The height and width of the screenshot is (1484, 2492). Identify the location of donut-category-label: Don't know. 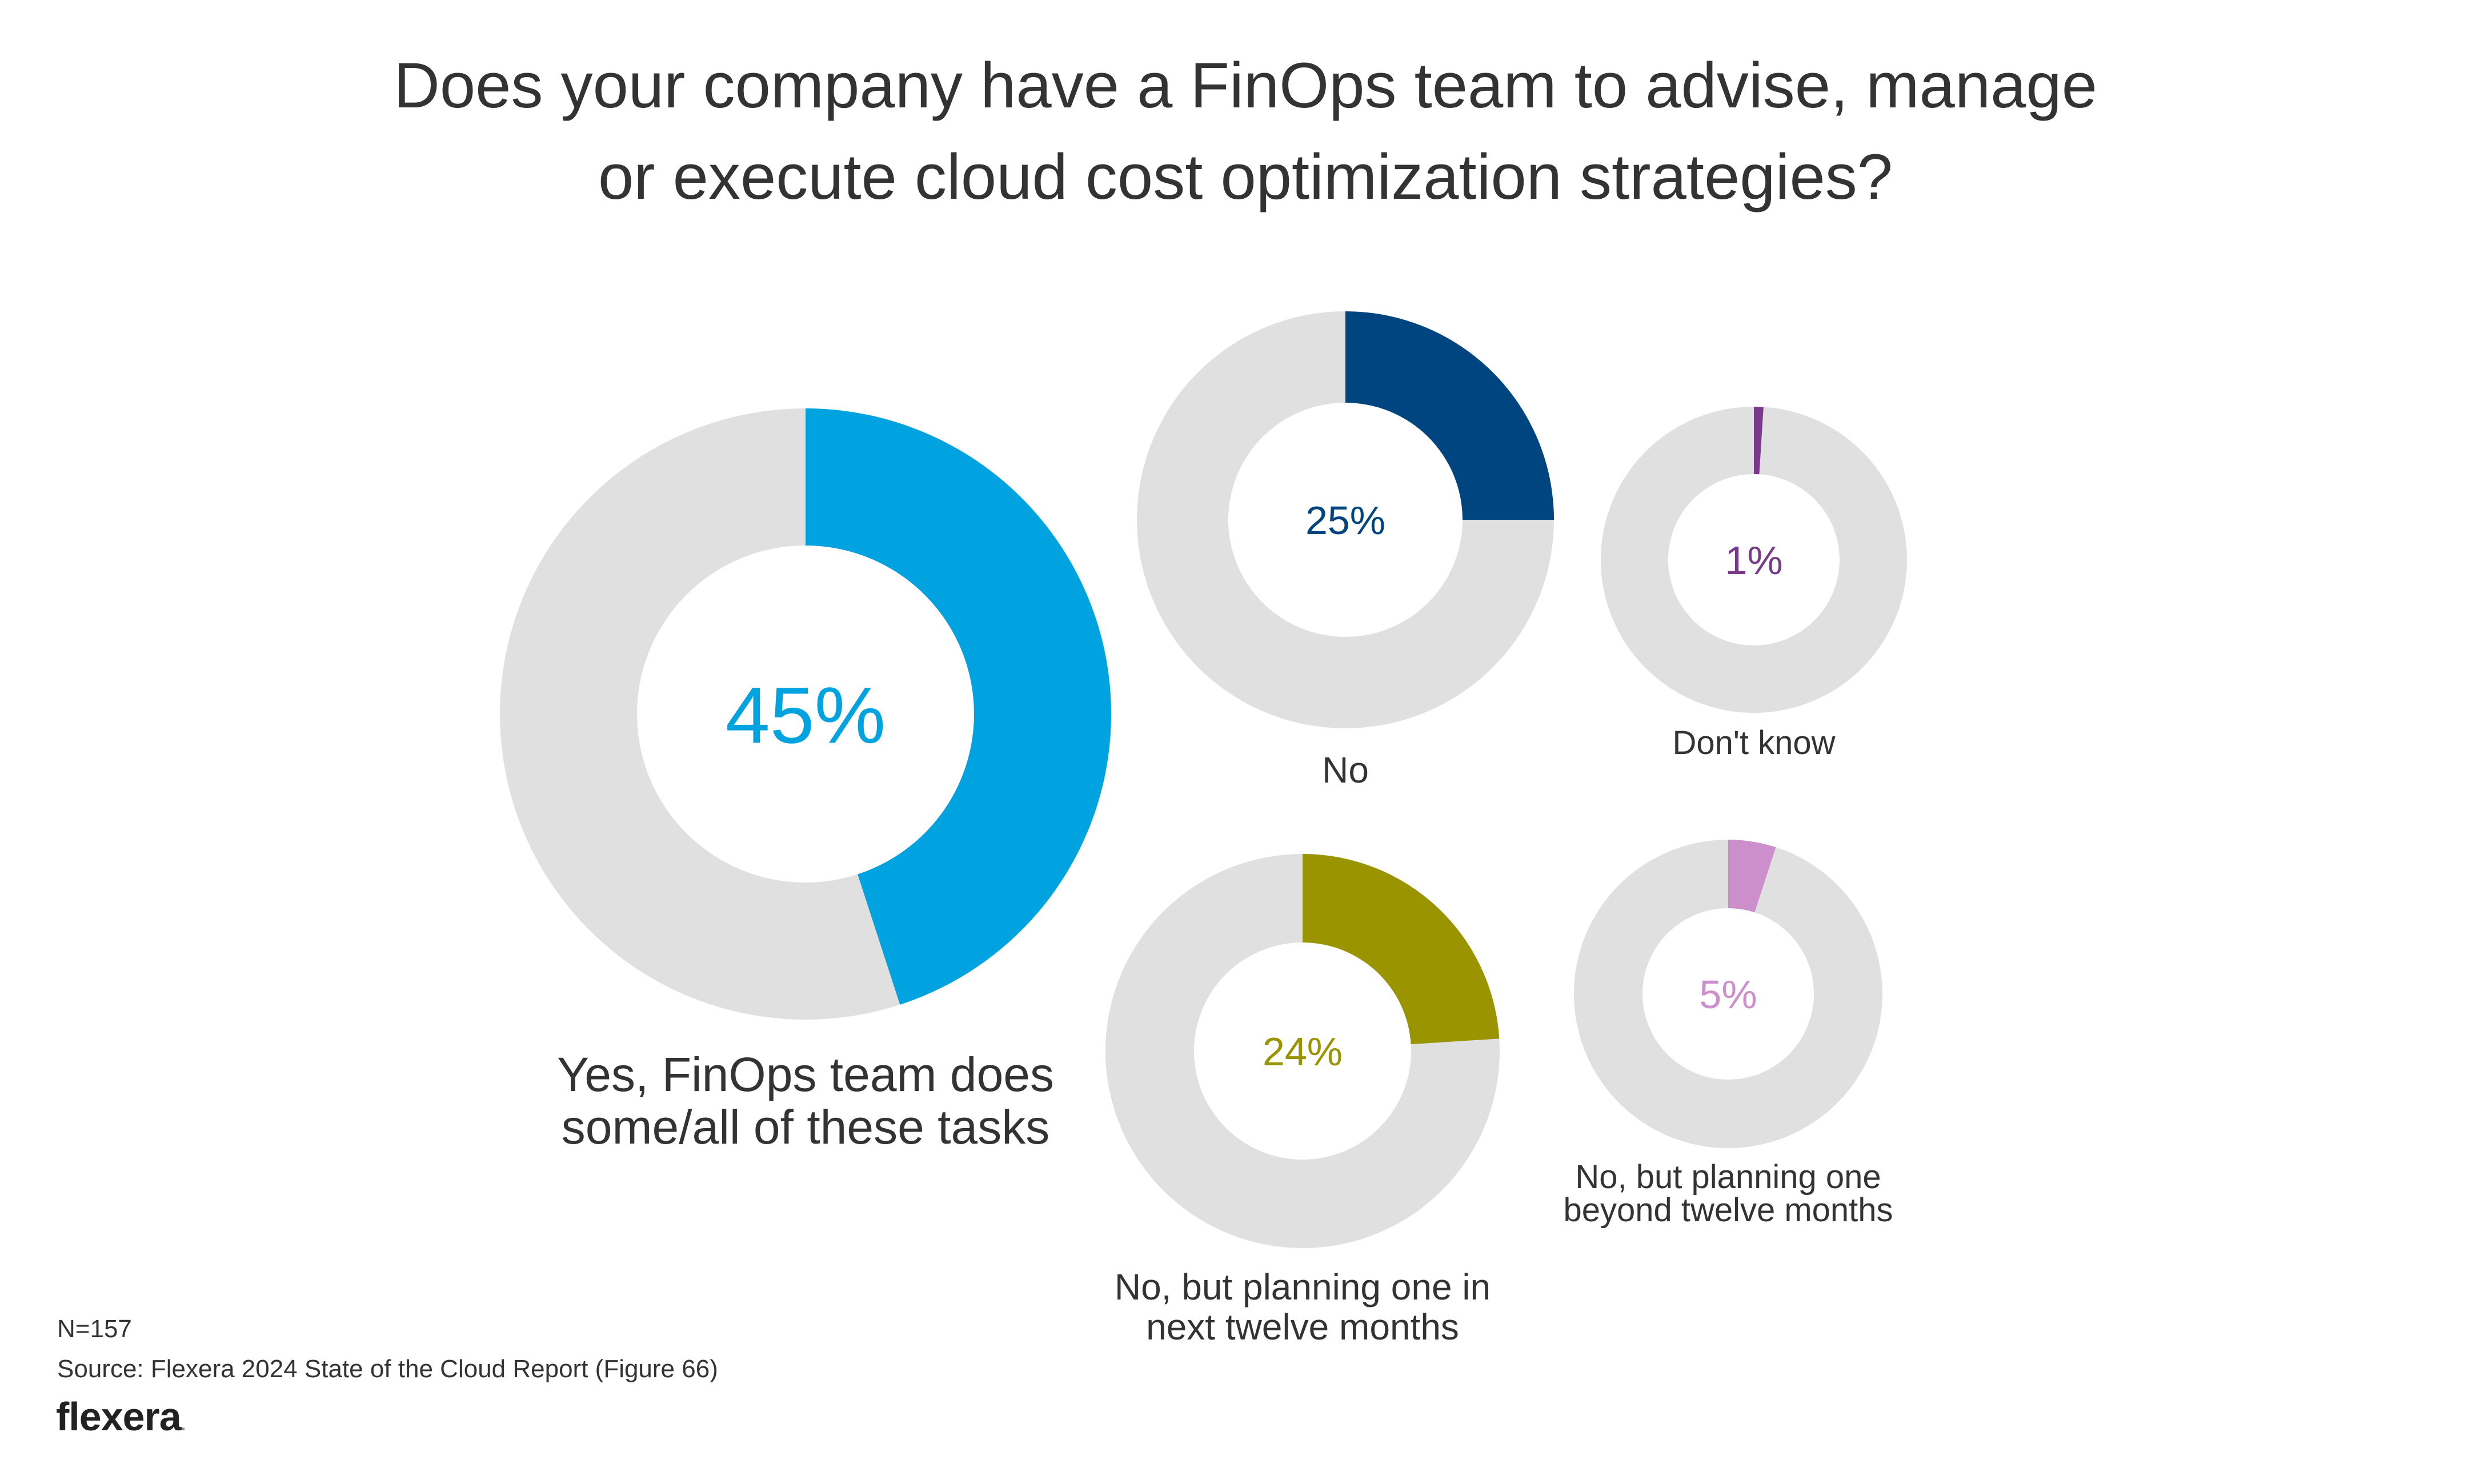
(1754, 742).